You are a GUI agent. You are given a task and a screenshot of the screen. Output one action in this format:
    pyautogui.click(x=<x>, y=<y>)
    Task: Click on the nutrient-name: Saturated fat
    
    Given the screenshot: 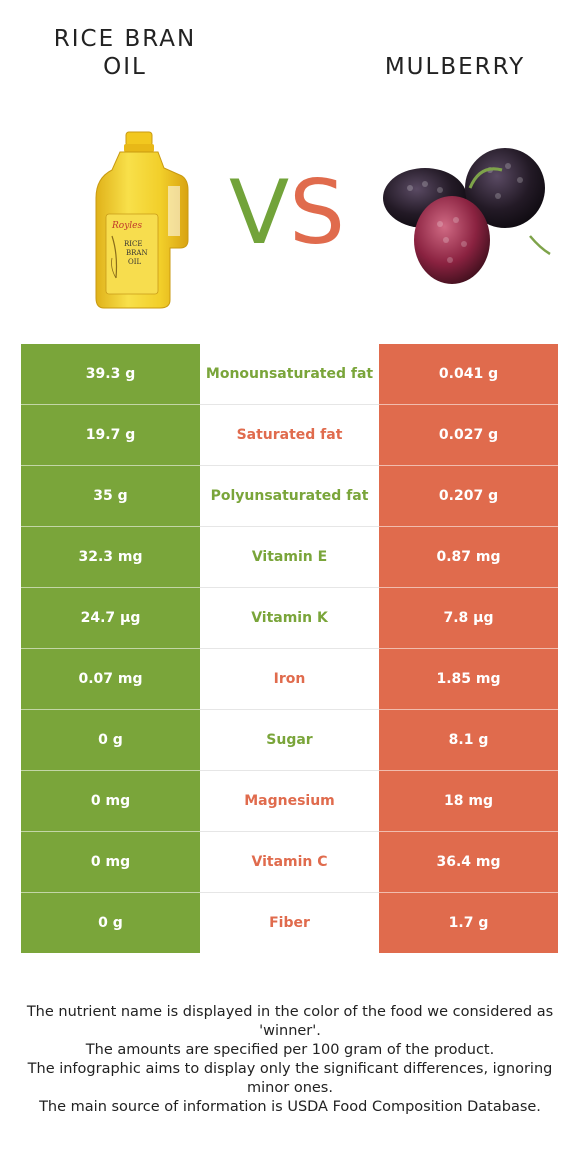 What is the action you would take?
    pyautogui.click(x=289, y=435)
    